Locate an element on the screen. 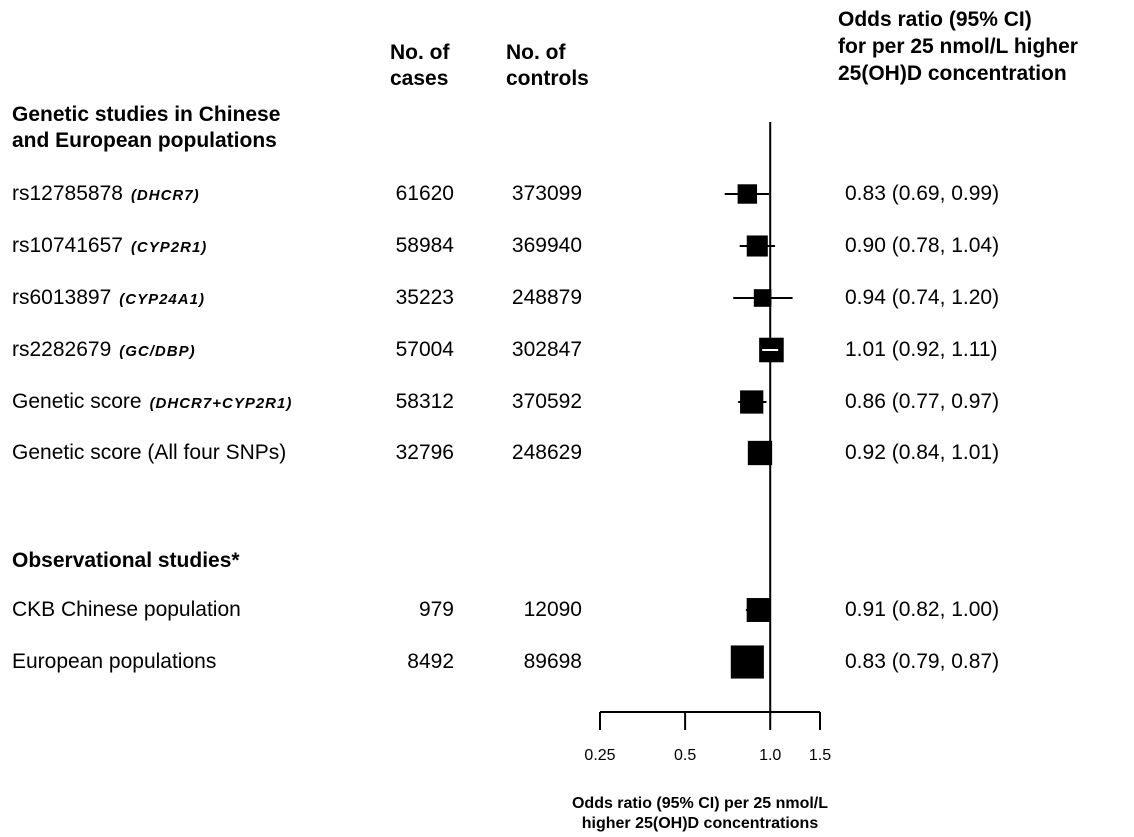 This screenshot has height=837, width=1134. row-cases: 35223 is located at coordinates (424, 297).